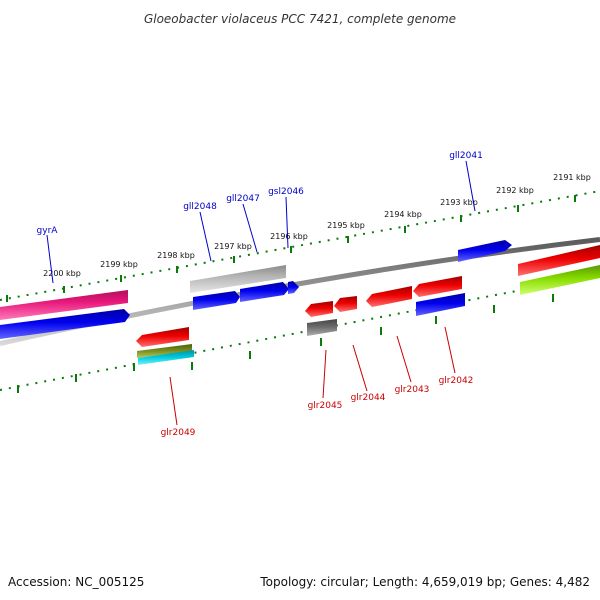 The image size is (600, 600). I want to click on scale-label-2196: 2196 kbp, so click(289, 236).